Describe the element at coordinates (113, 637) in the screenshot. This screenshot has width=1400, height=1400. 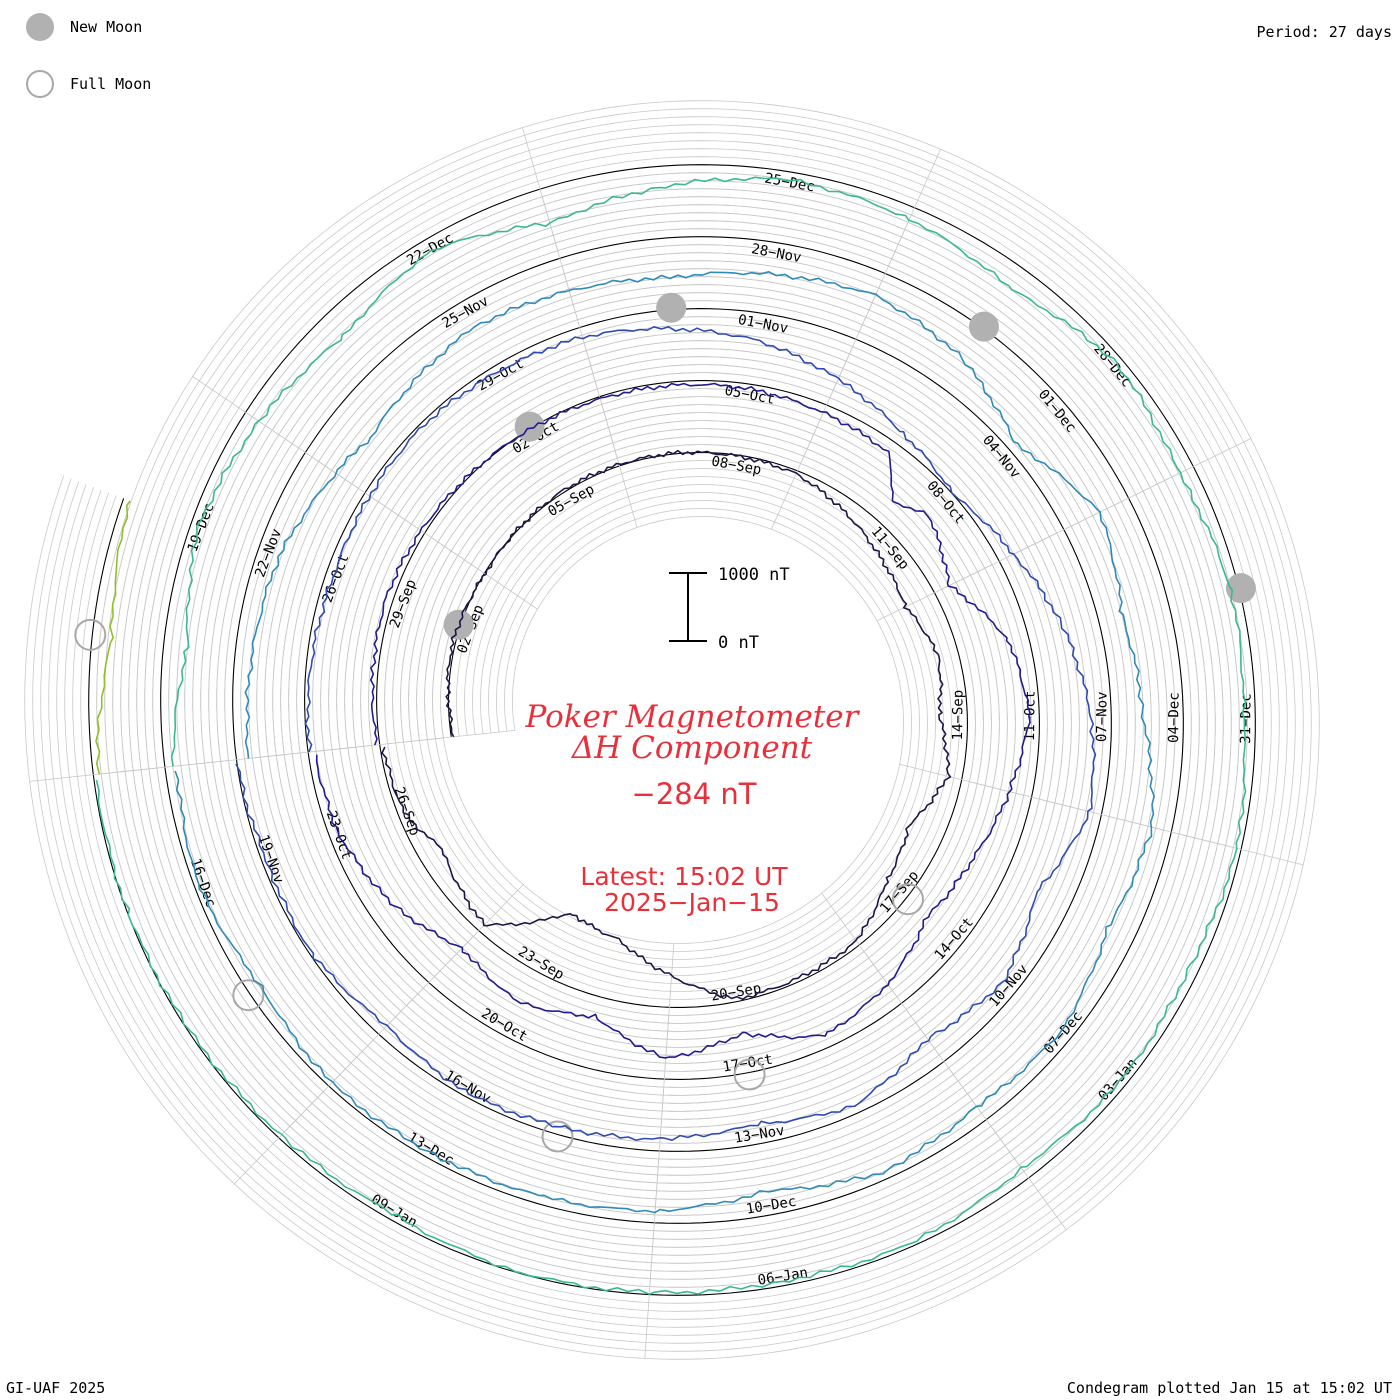
I see `series-line` at that location.